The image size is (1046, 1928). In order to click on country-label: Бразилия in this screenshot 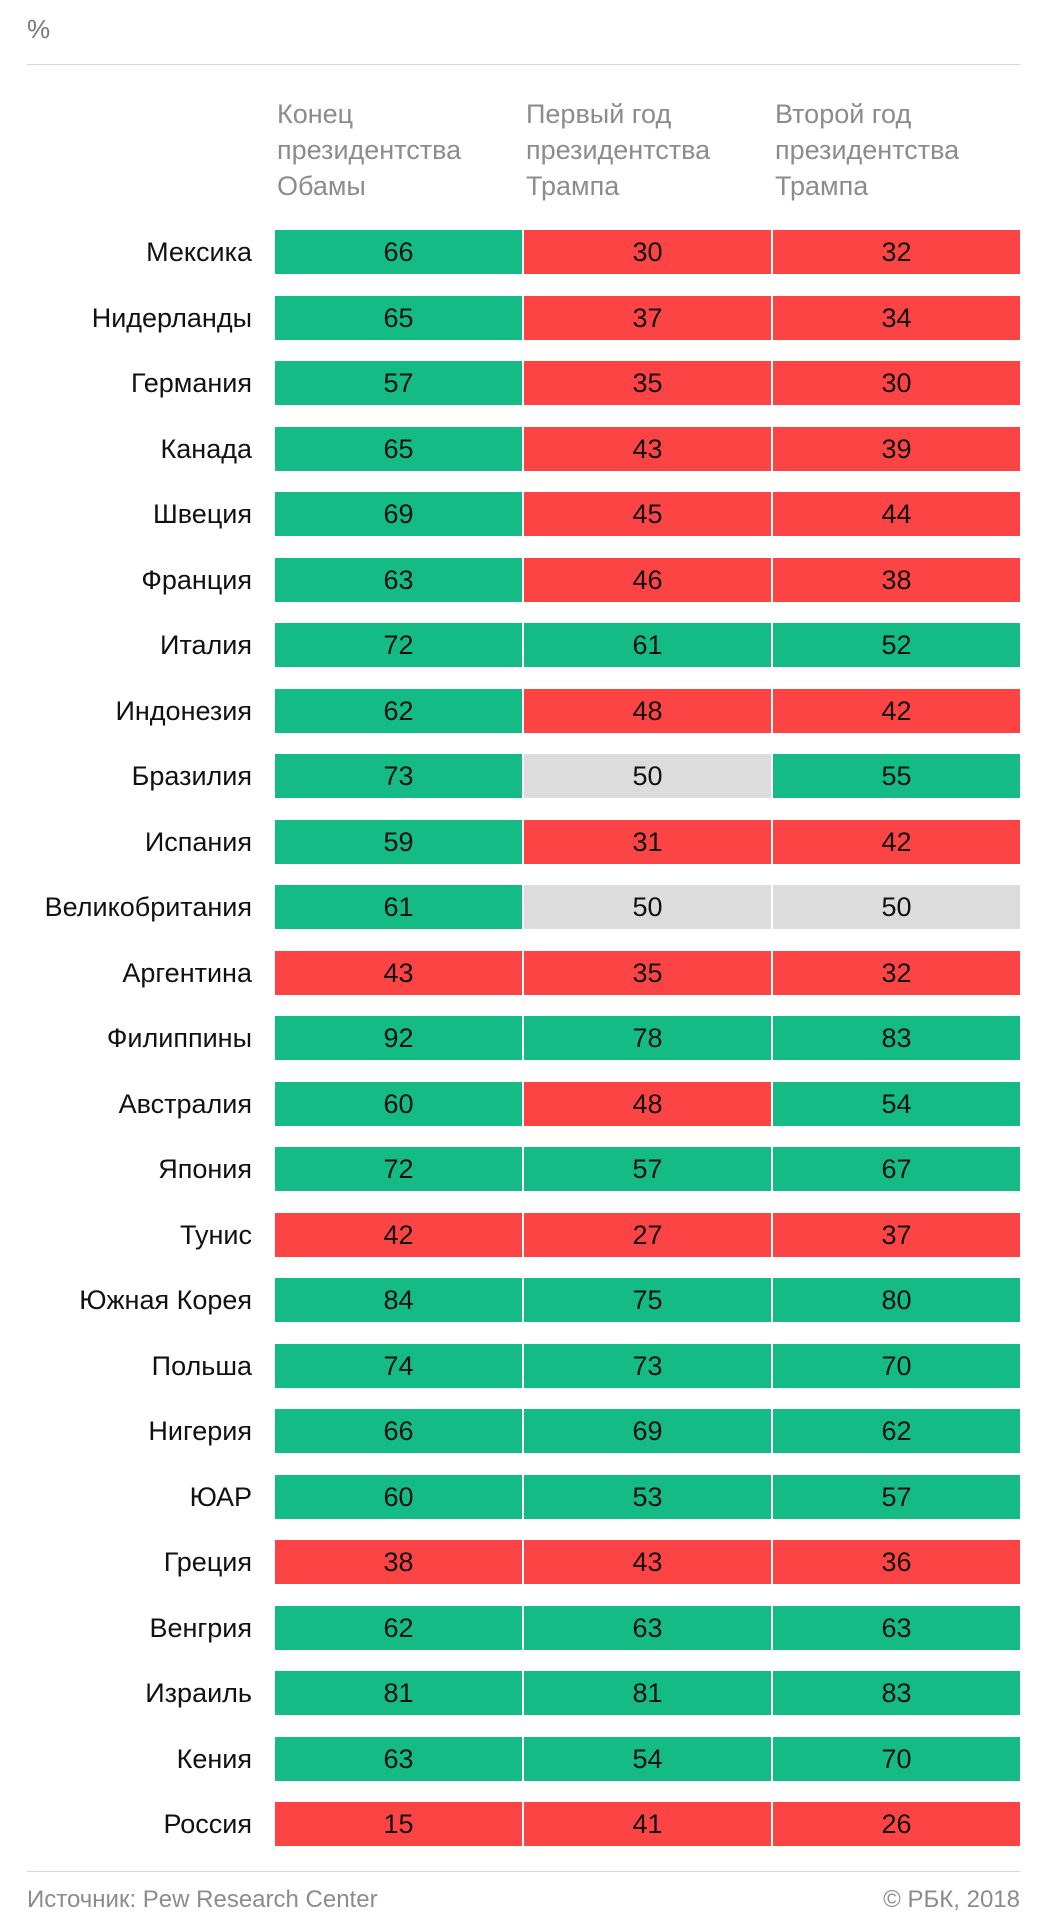, I will do `click(191, 776)`.